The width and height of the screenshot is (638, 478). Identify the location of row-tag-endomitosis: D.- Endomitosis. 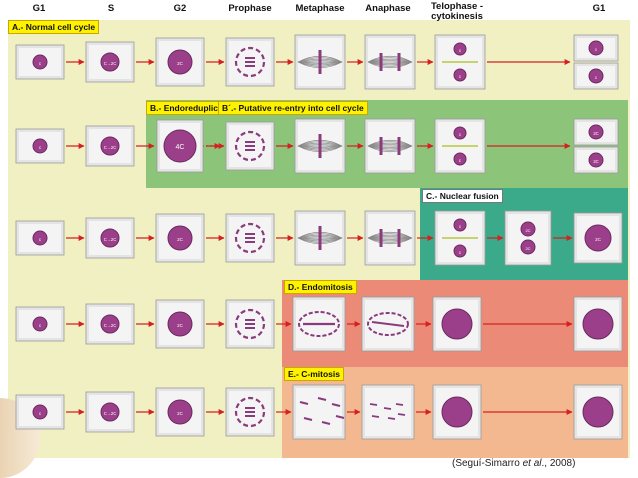
(320, 287).